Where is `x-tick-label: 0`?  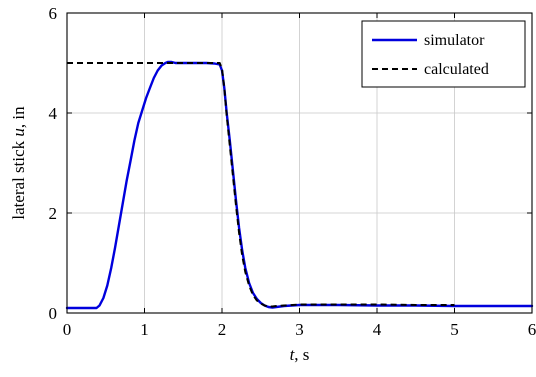 x-tick-label: 0 is located at coordinates (67, 329).